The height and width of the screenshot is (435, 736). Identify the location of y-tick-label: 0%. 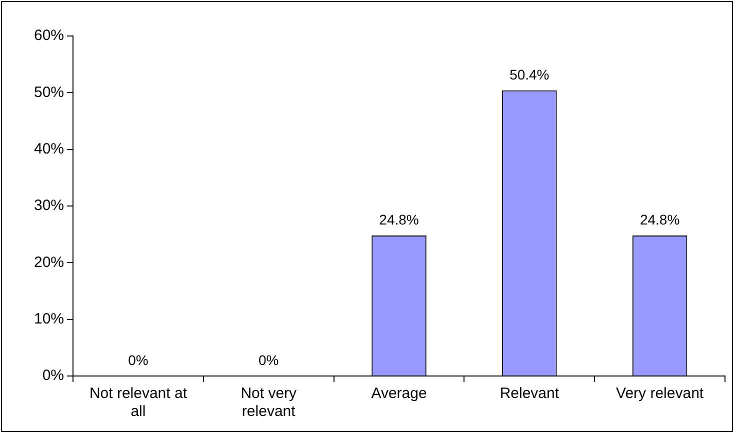
(53, 375).